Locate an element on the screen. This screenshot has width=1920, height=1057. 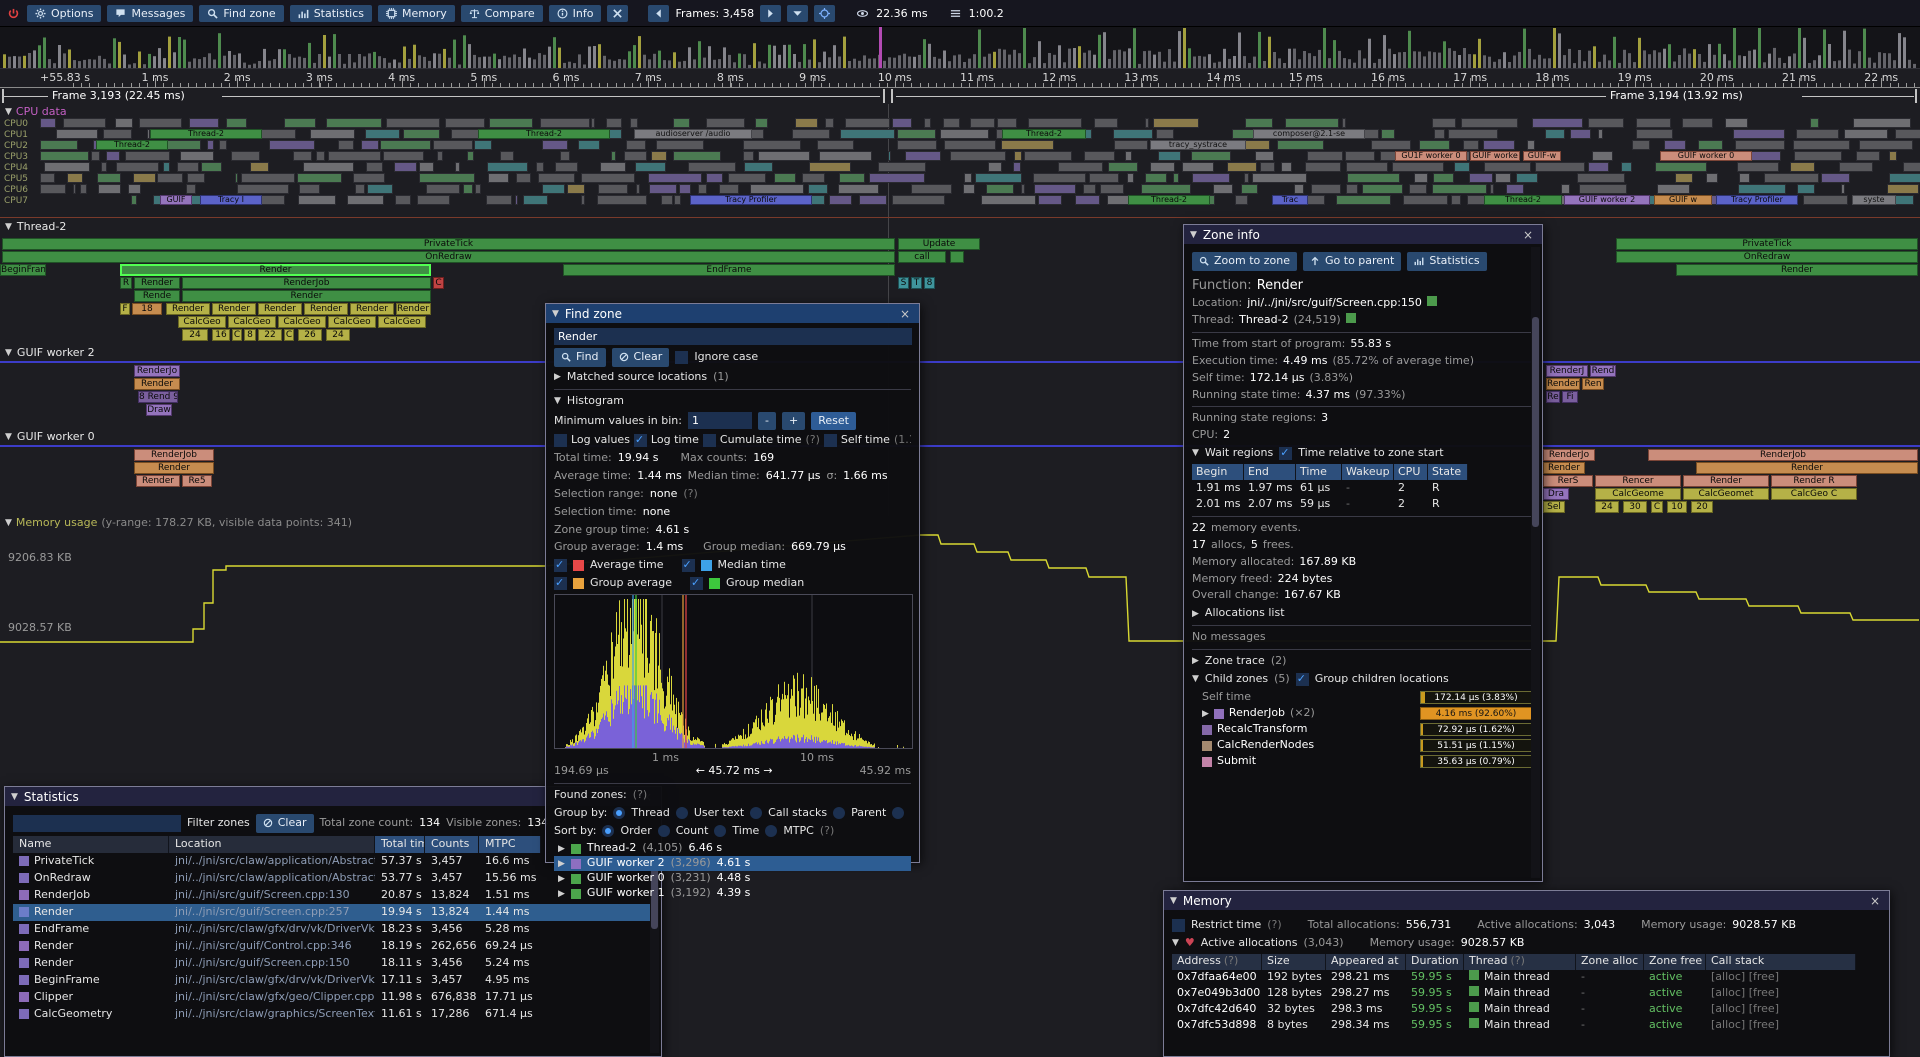
column-header: Wakeup is located at coordinates (1368, 471).